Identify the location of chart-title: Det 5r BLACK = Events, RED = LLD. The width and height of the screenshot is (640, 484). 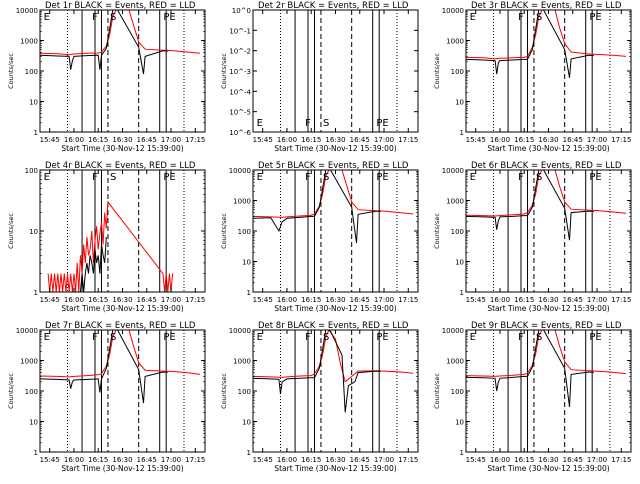
(333, 166).